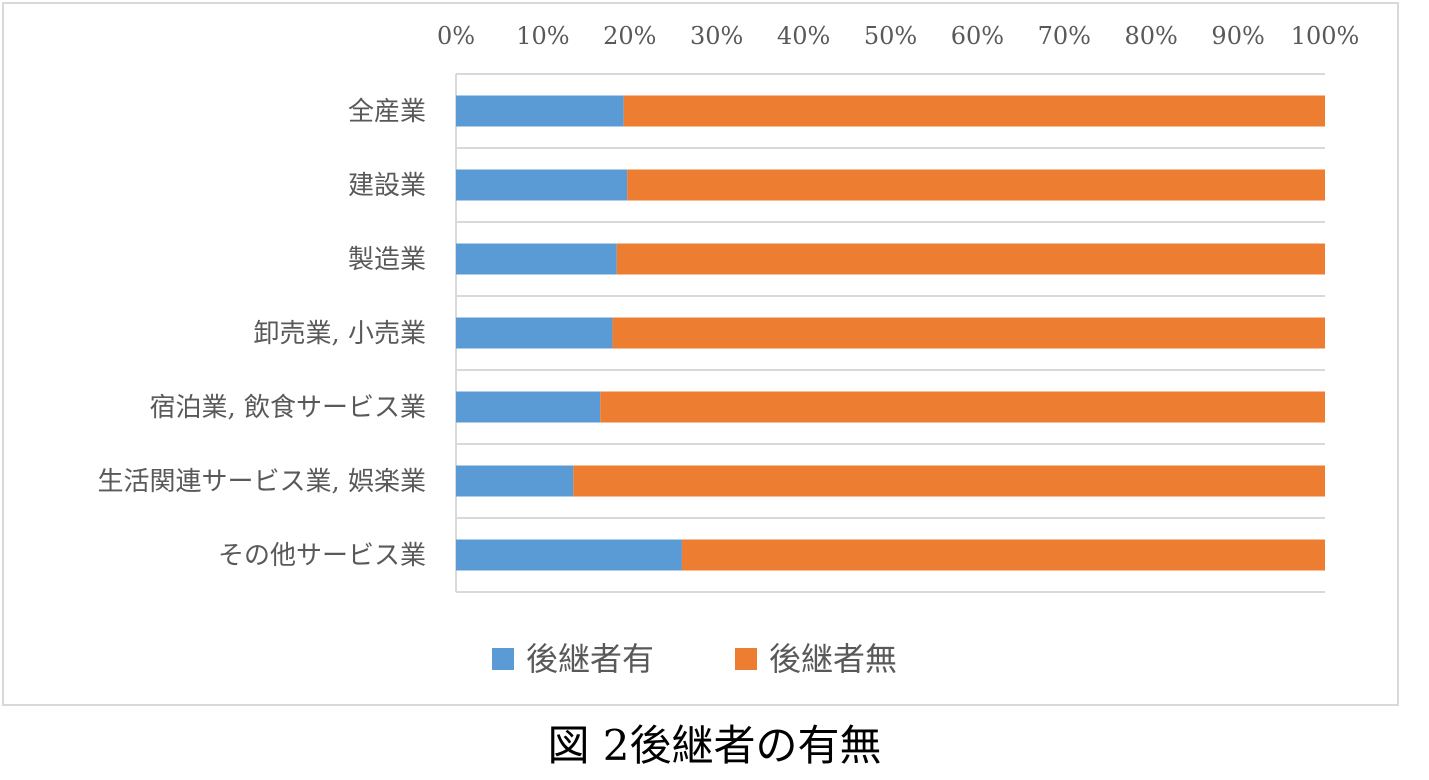 The image size is (1429, 780). Describe the element at coordinates (542, 36) in the screenshot. I see `x-tick-label: 10%` at that location.